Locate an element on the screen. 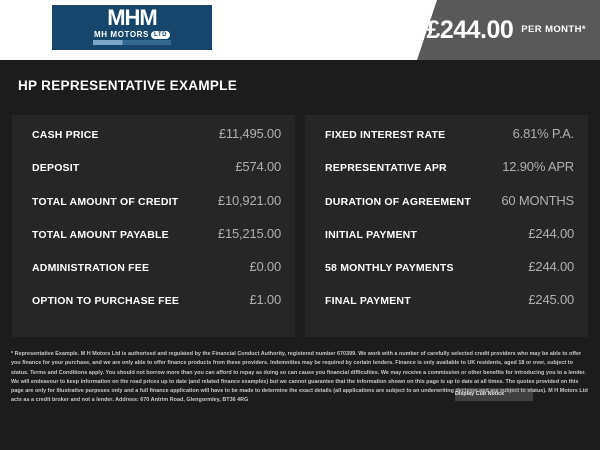  row-value: £10,921.00 is located at coordinates (249, 200).